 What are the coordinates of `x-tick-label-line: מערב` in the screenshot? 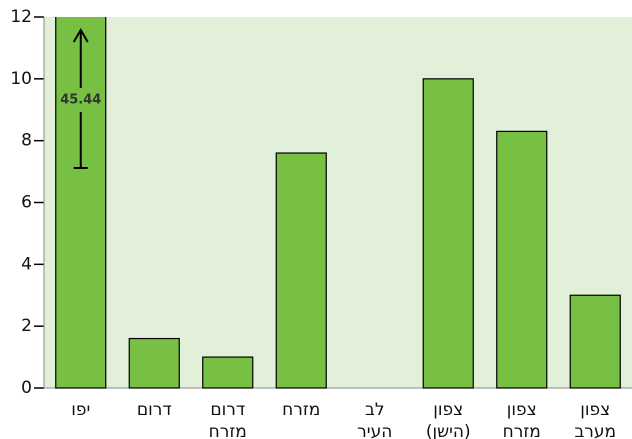 It's located at (595, 430).